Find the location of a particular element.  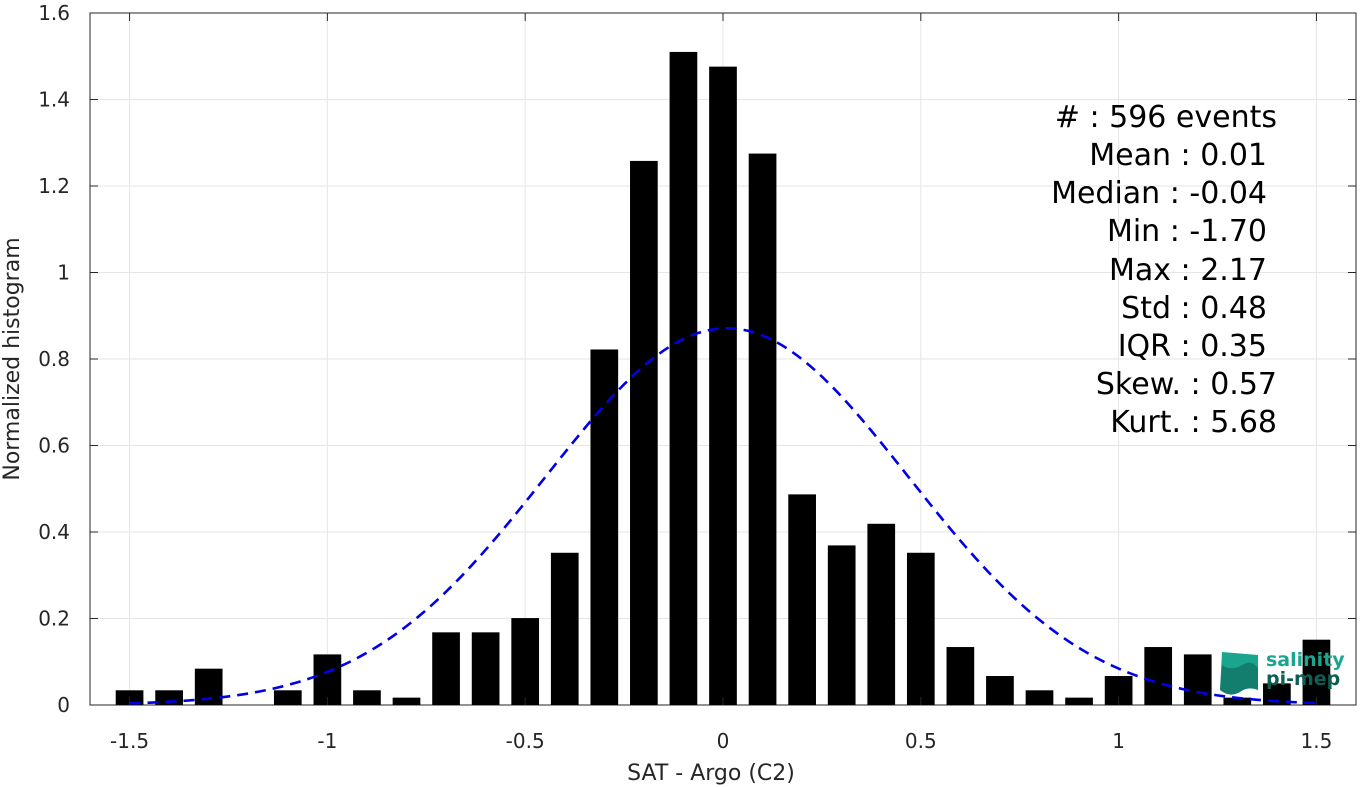

x-tick-label: -0.5 is located at coordinates (525, 741).